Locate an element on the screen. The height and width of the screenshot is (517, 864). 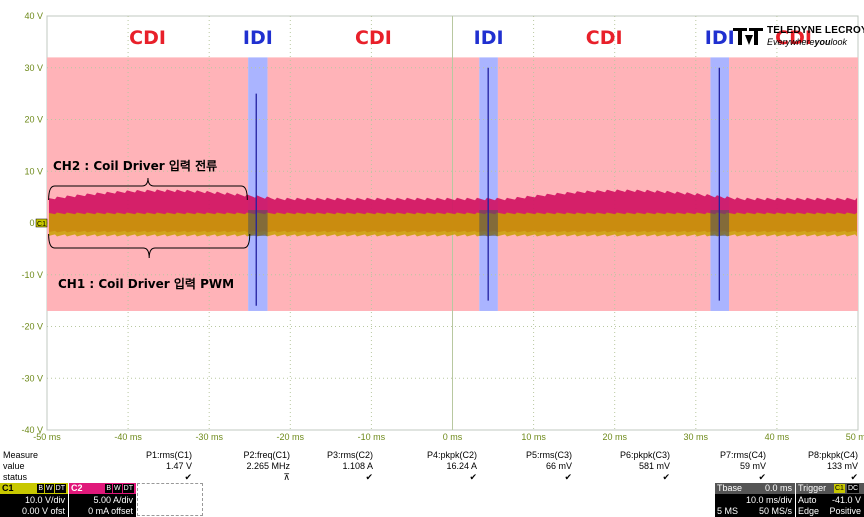
measure-row-label: Measure is located at coordinates (20, 455).